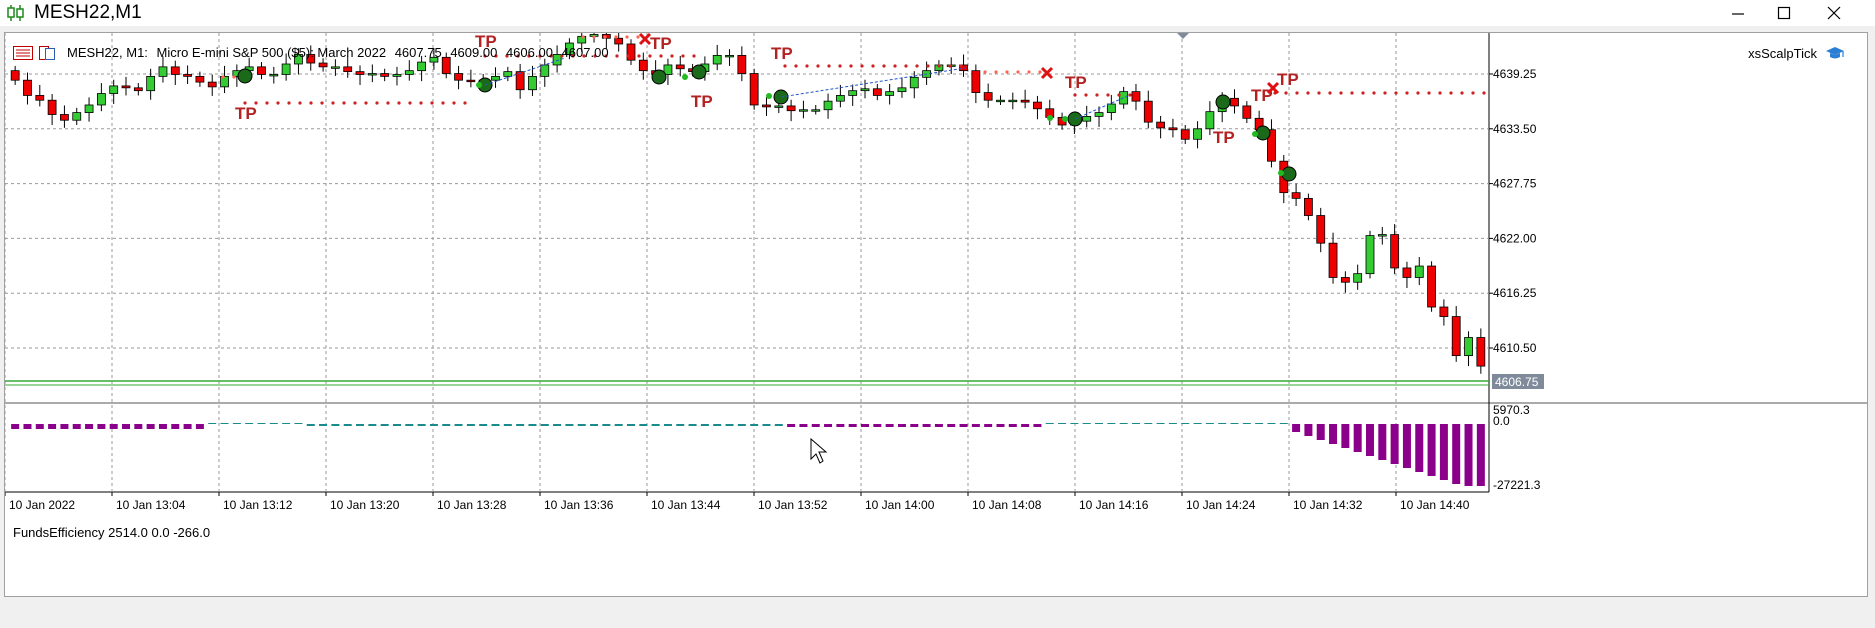 Image resolution: width=1875 pixels, height=628 pixels. I want to click on indicator-label: FundsEfficiency 2514.0 0.0 -266.0, so click(112, 532).